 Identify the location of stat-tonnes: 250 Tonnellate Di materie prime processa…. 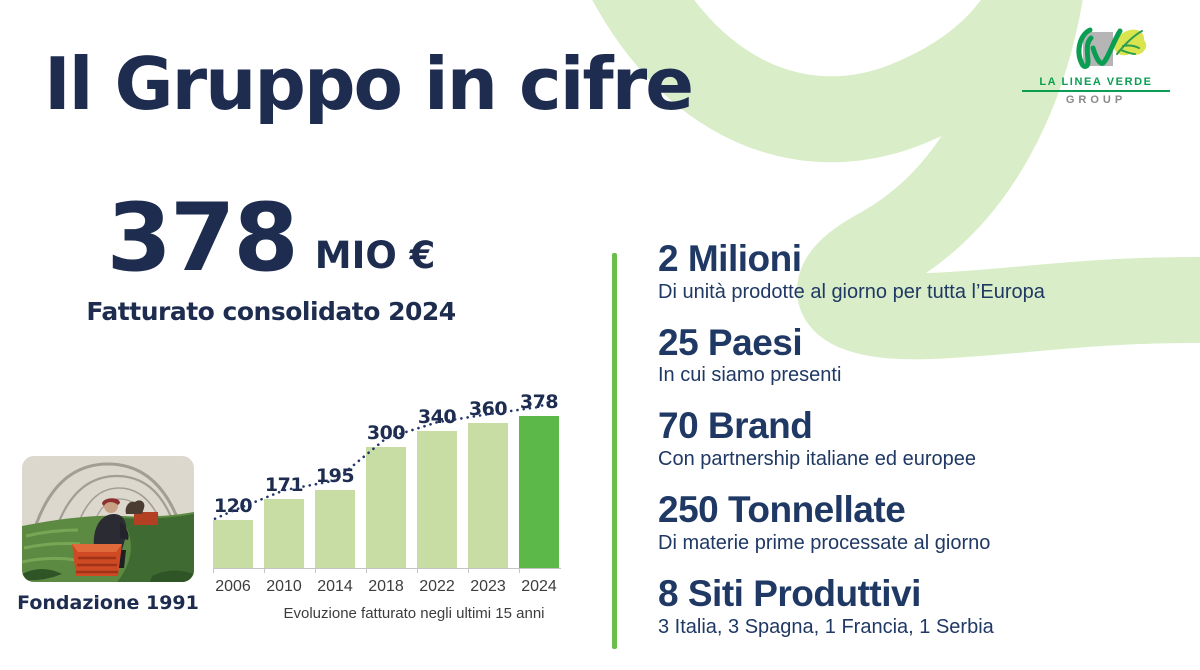
(923, 523).